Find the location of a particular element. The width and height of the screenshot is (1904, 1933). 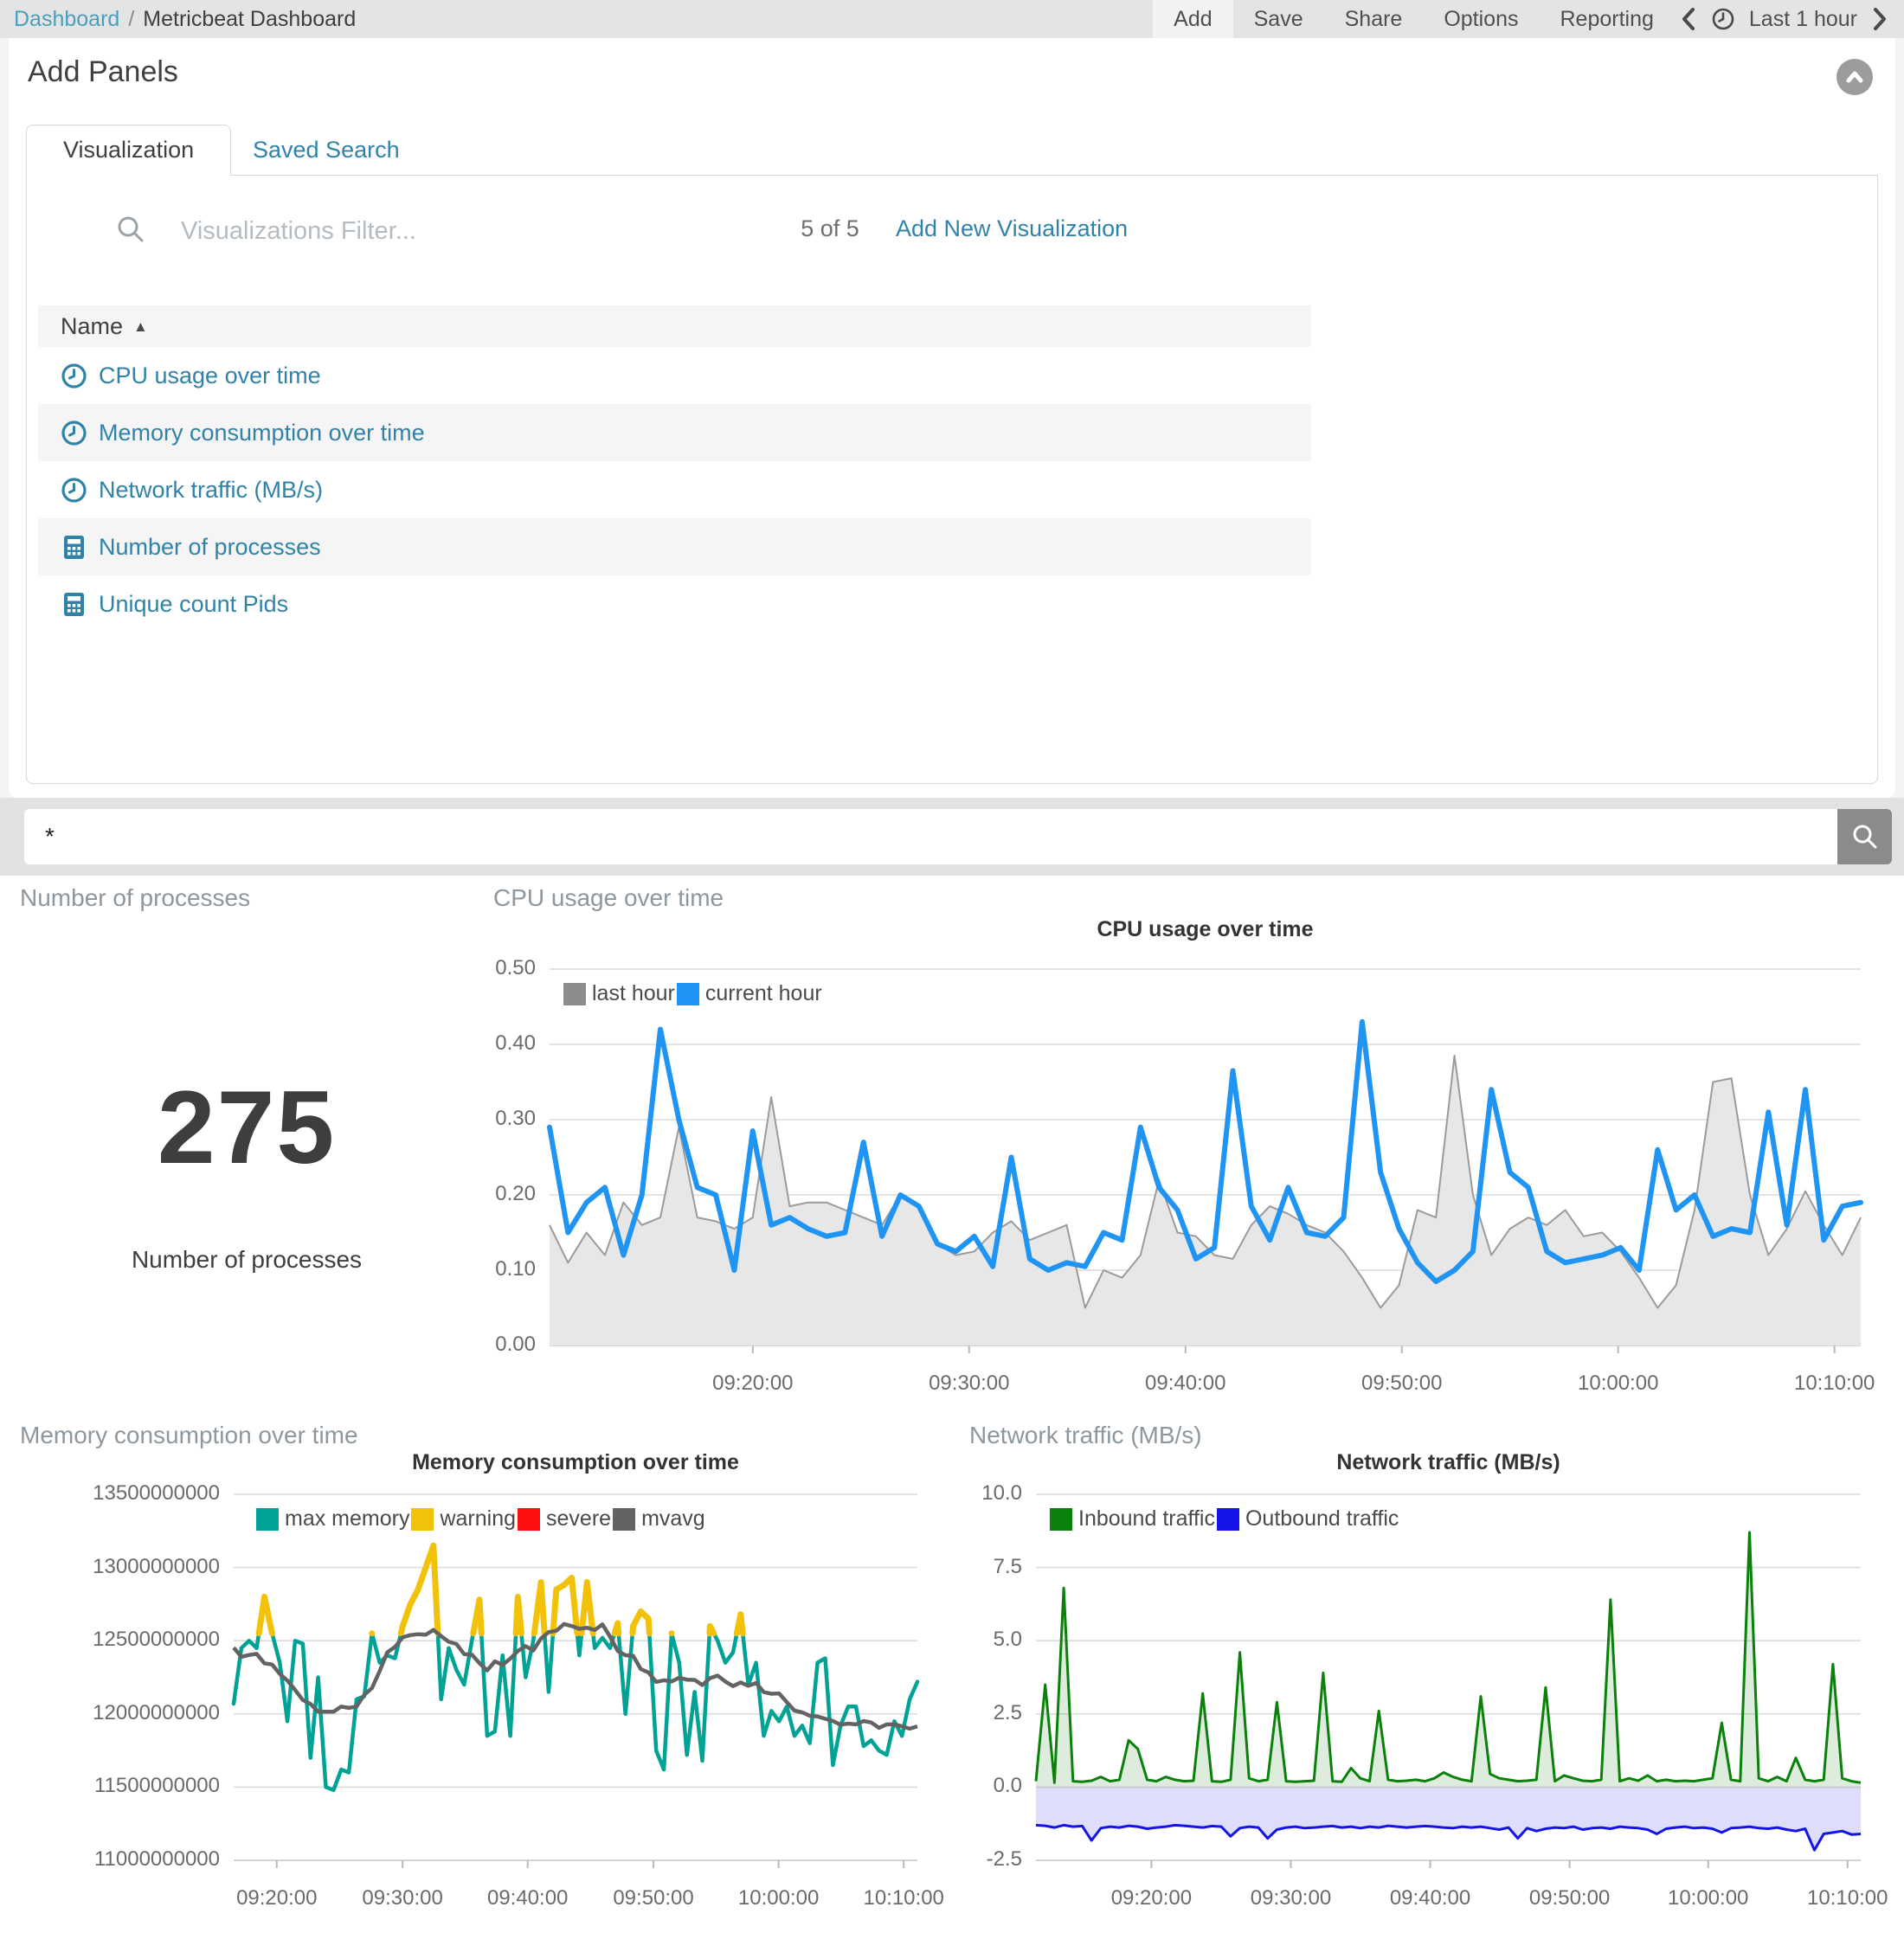

calculator-icon is located at coordinates (74, 547).